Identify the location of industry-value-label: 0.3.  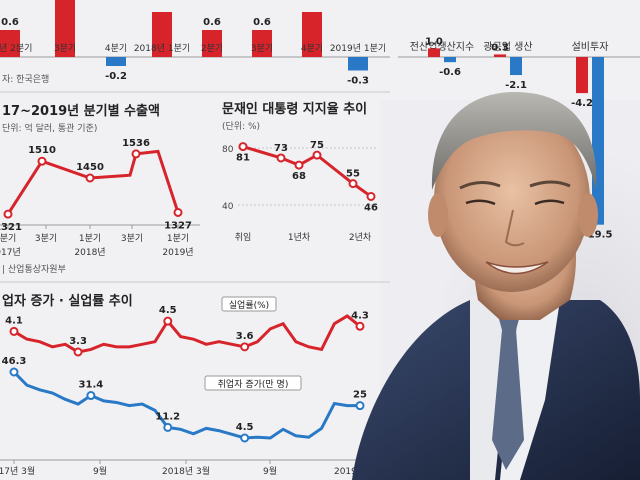
(500, 47).